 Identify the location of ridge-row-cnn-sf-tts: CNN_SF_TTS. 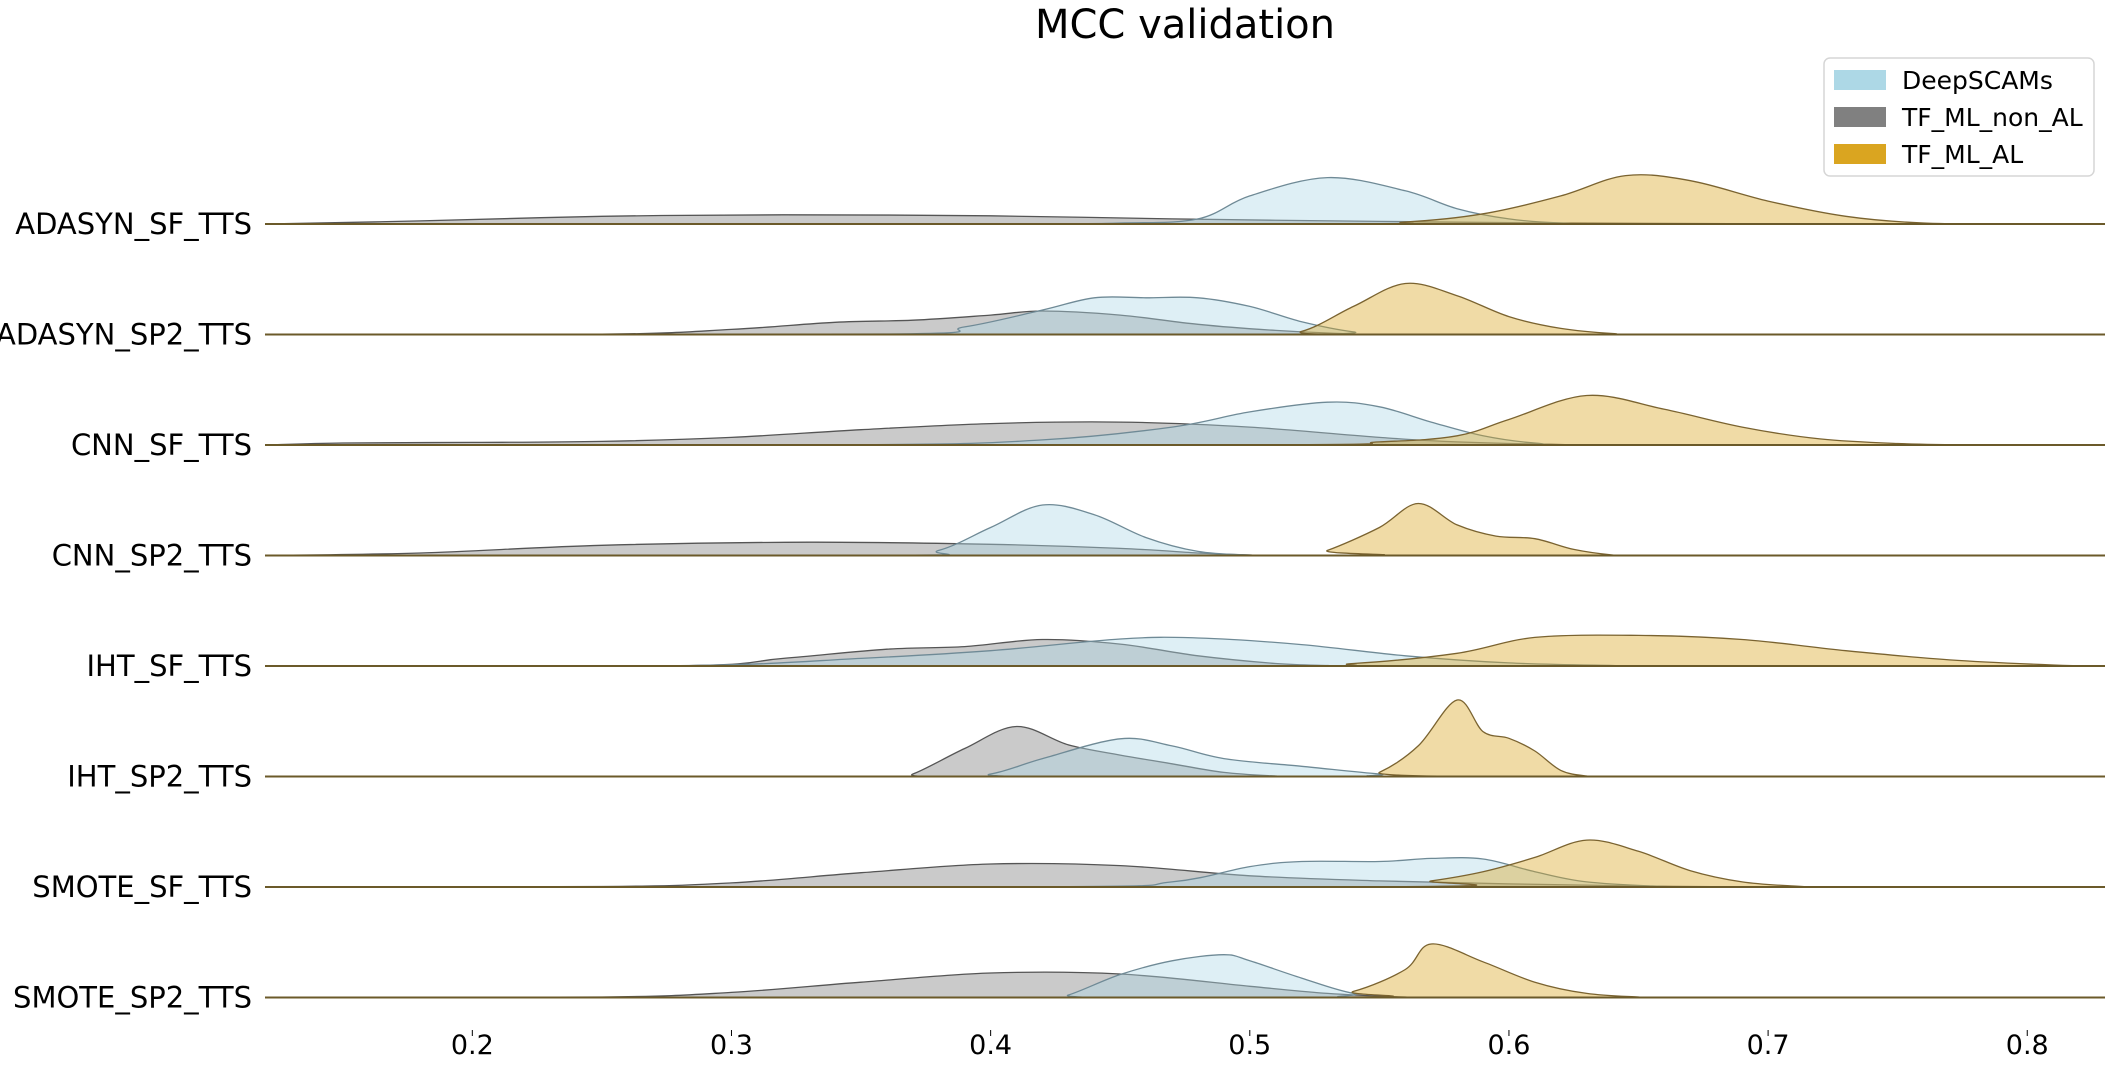
(1088, 428).